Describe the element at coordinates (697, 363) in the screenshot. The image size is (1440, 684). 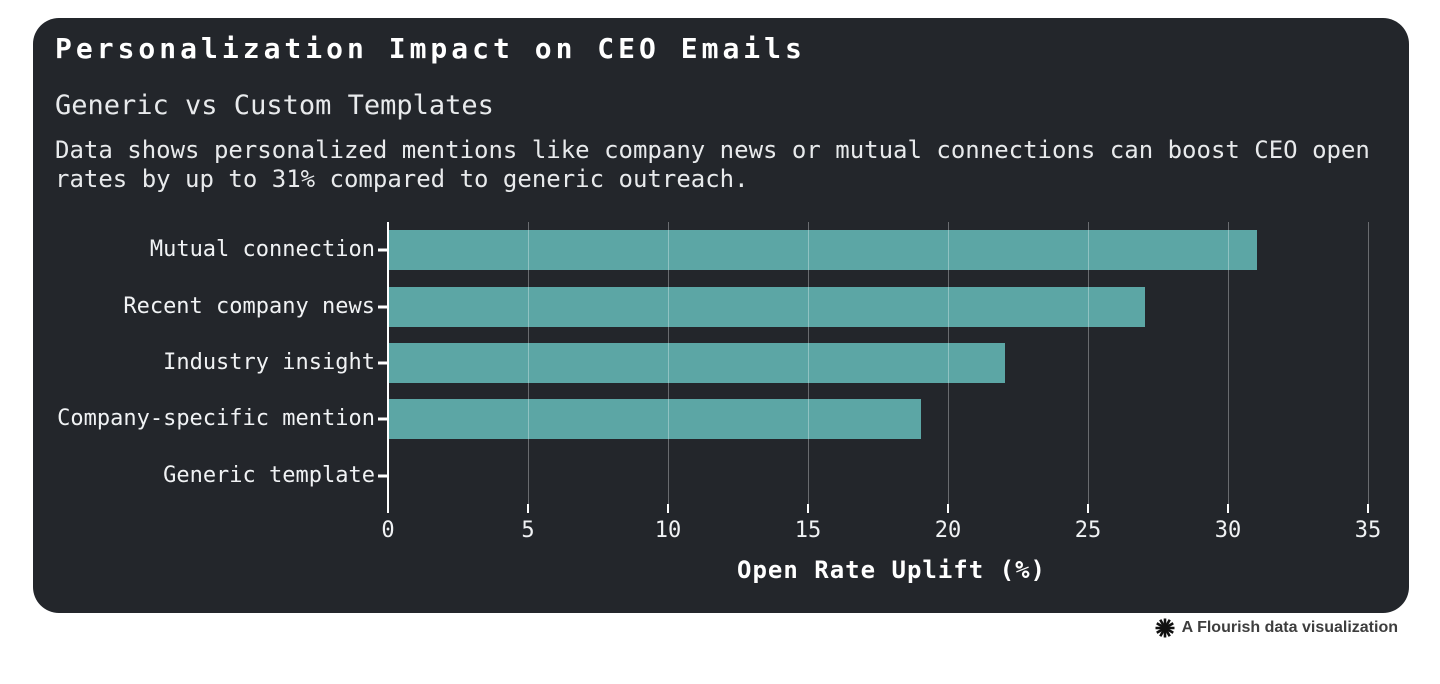
I see `bar-industry-insight` at that location.